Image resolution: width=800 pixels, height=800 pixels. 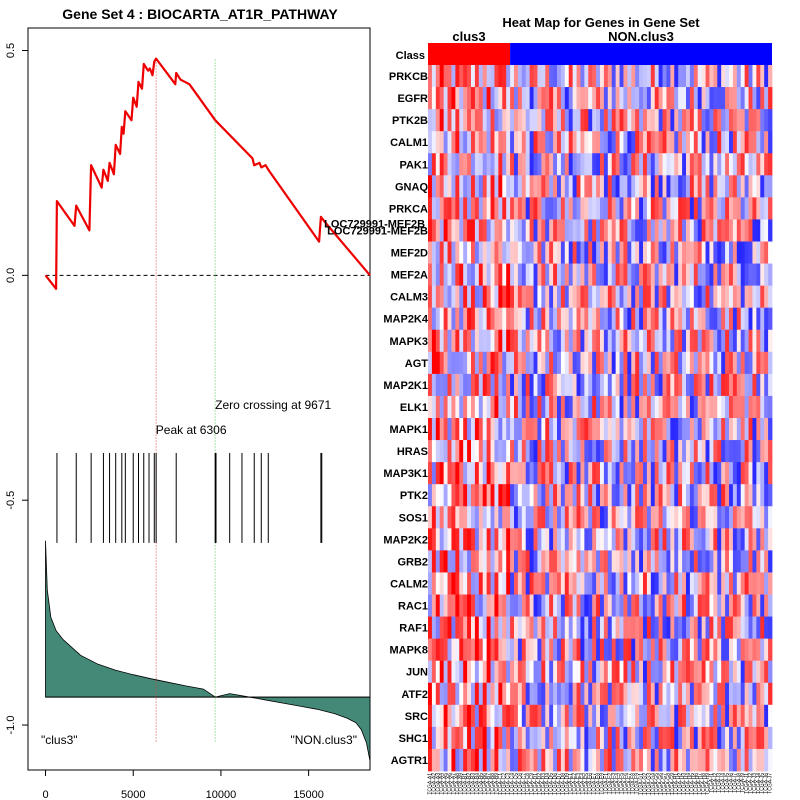 What do you see at coordinates (763, 783) in the screenshot?
I see `sample-label: TCGA-J5` at bounding box center [763, 783].